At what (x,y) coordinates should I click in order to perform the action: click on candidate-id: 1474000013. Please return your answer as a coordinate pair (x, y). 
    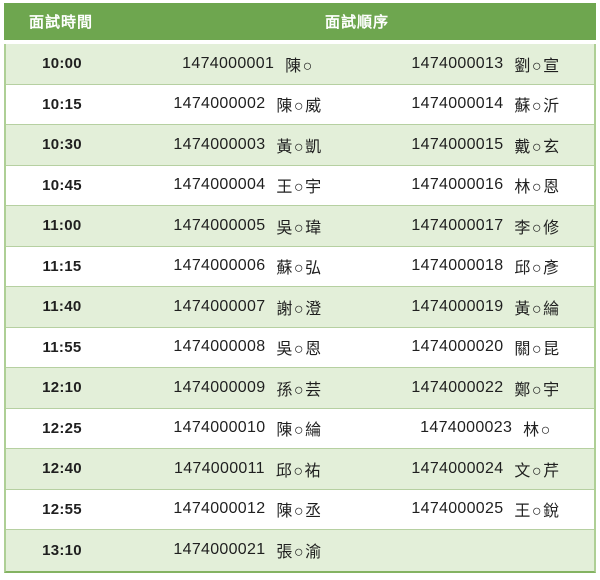
    Looking at the image, I should click on (457, 63).